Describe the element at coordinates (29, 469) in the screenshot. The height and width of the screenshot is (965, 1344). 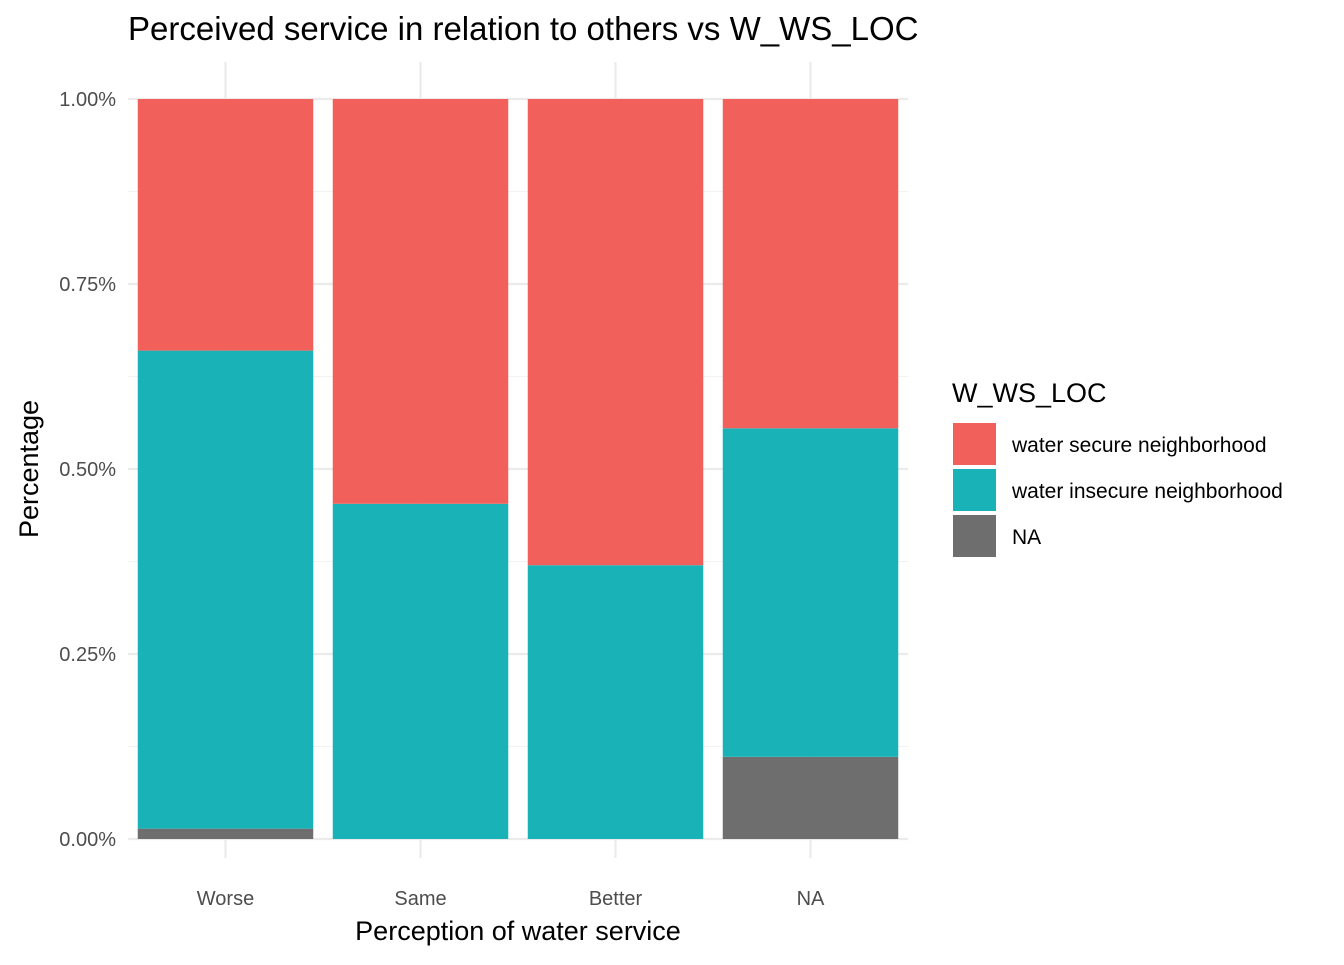
I see `y-axis-title: Percentage` at that location.